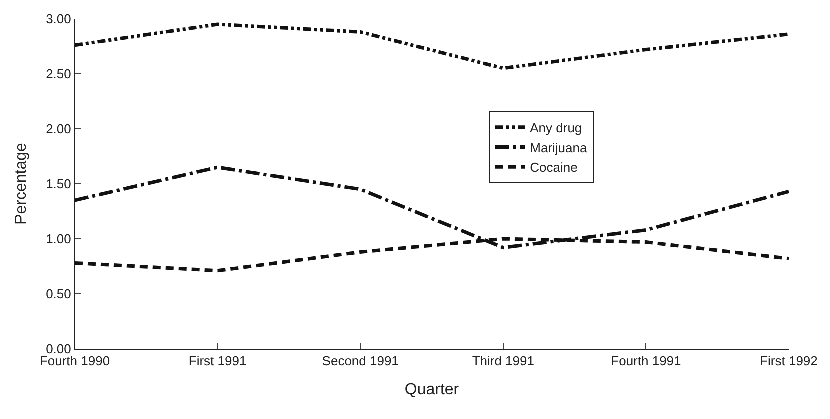  What do you see at coordinates (554, 168) in the screenshot?
I see `legend-label: Cocaine` at bounding box center [554, 168].